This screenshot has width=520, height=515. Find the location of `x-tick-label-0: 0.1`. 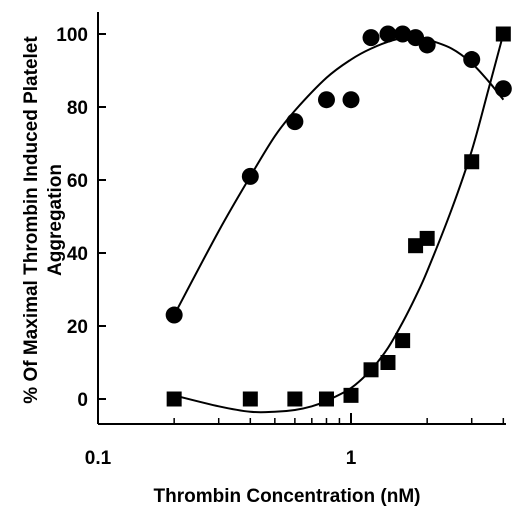

x-tick-label-0: 0.1 is located at coordinates (98, 458).